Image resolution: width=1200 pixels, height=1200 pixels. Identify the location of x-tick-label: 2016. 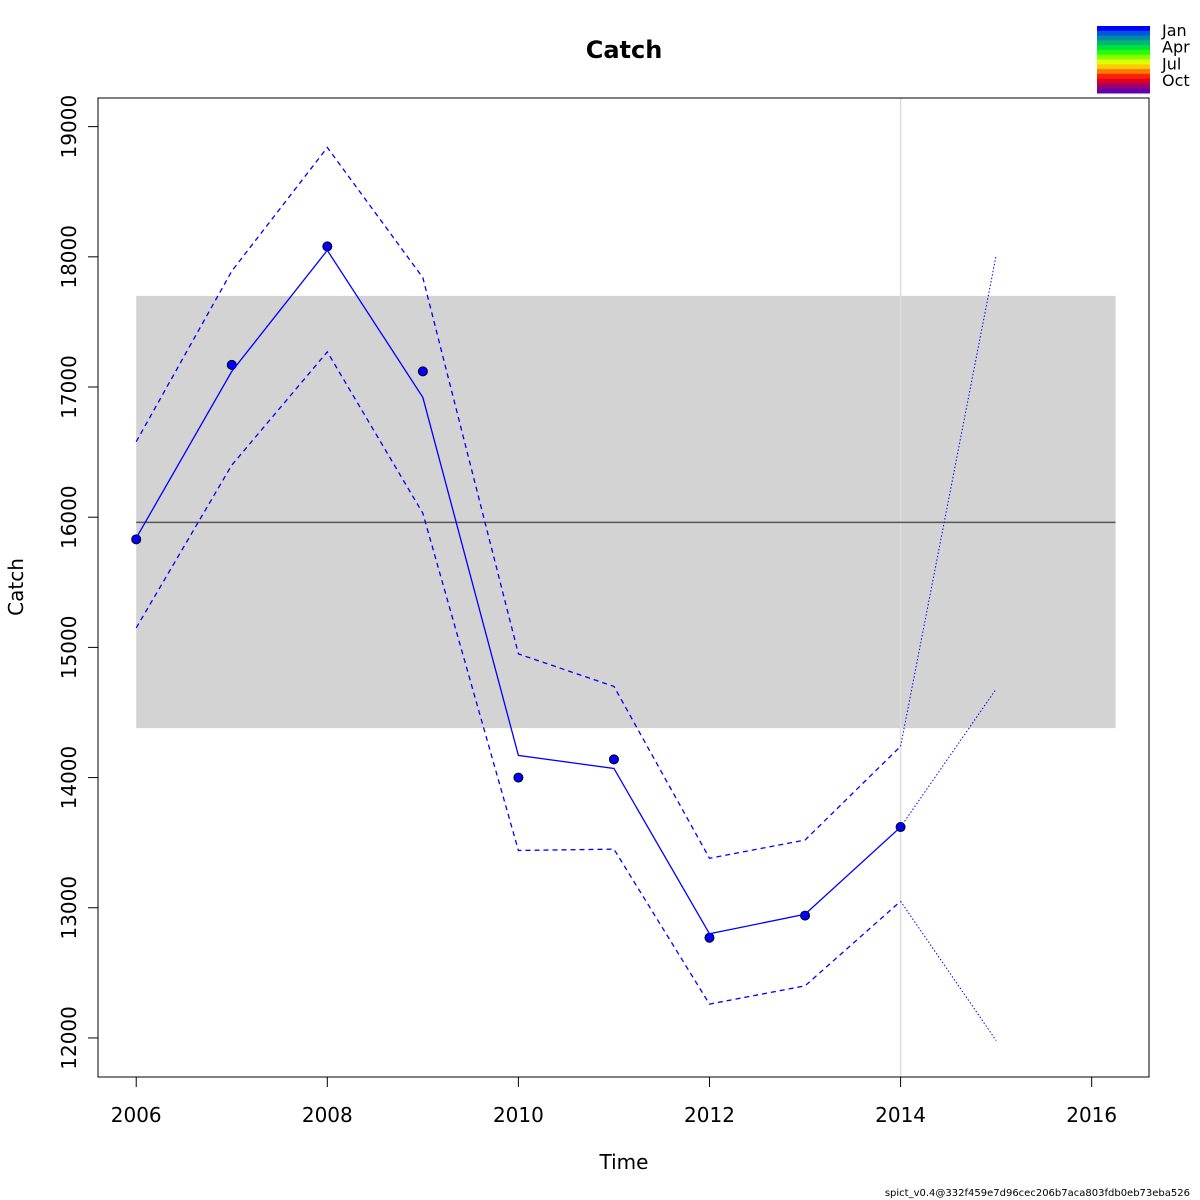
(1091, 1115).